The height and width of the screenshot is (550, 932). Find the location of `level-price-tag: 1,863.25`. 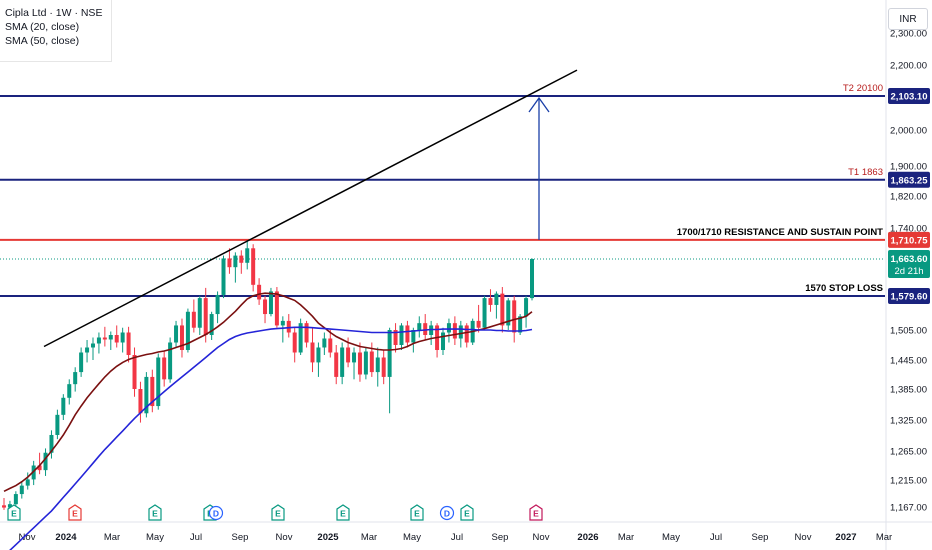

level-price-tag: 1,863.25 is located at coordinates (909, 179).